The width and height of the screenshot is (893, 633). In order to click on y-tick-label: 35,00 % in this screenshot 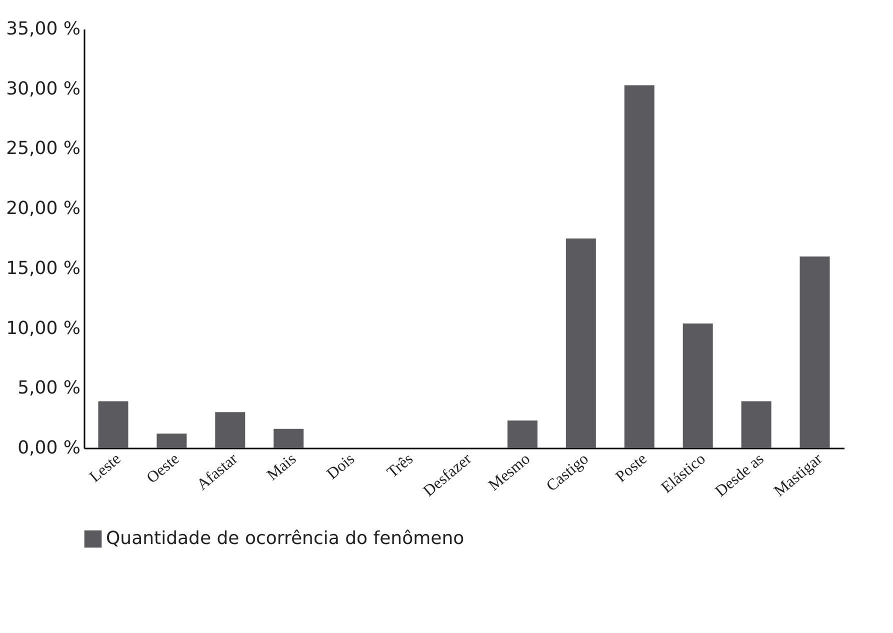, I will do `click(43, 29)`.